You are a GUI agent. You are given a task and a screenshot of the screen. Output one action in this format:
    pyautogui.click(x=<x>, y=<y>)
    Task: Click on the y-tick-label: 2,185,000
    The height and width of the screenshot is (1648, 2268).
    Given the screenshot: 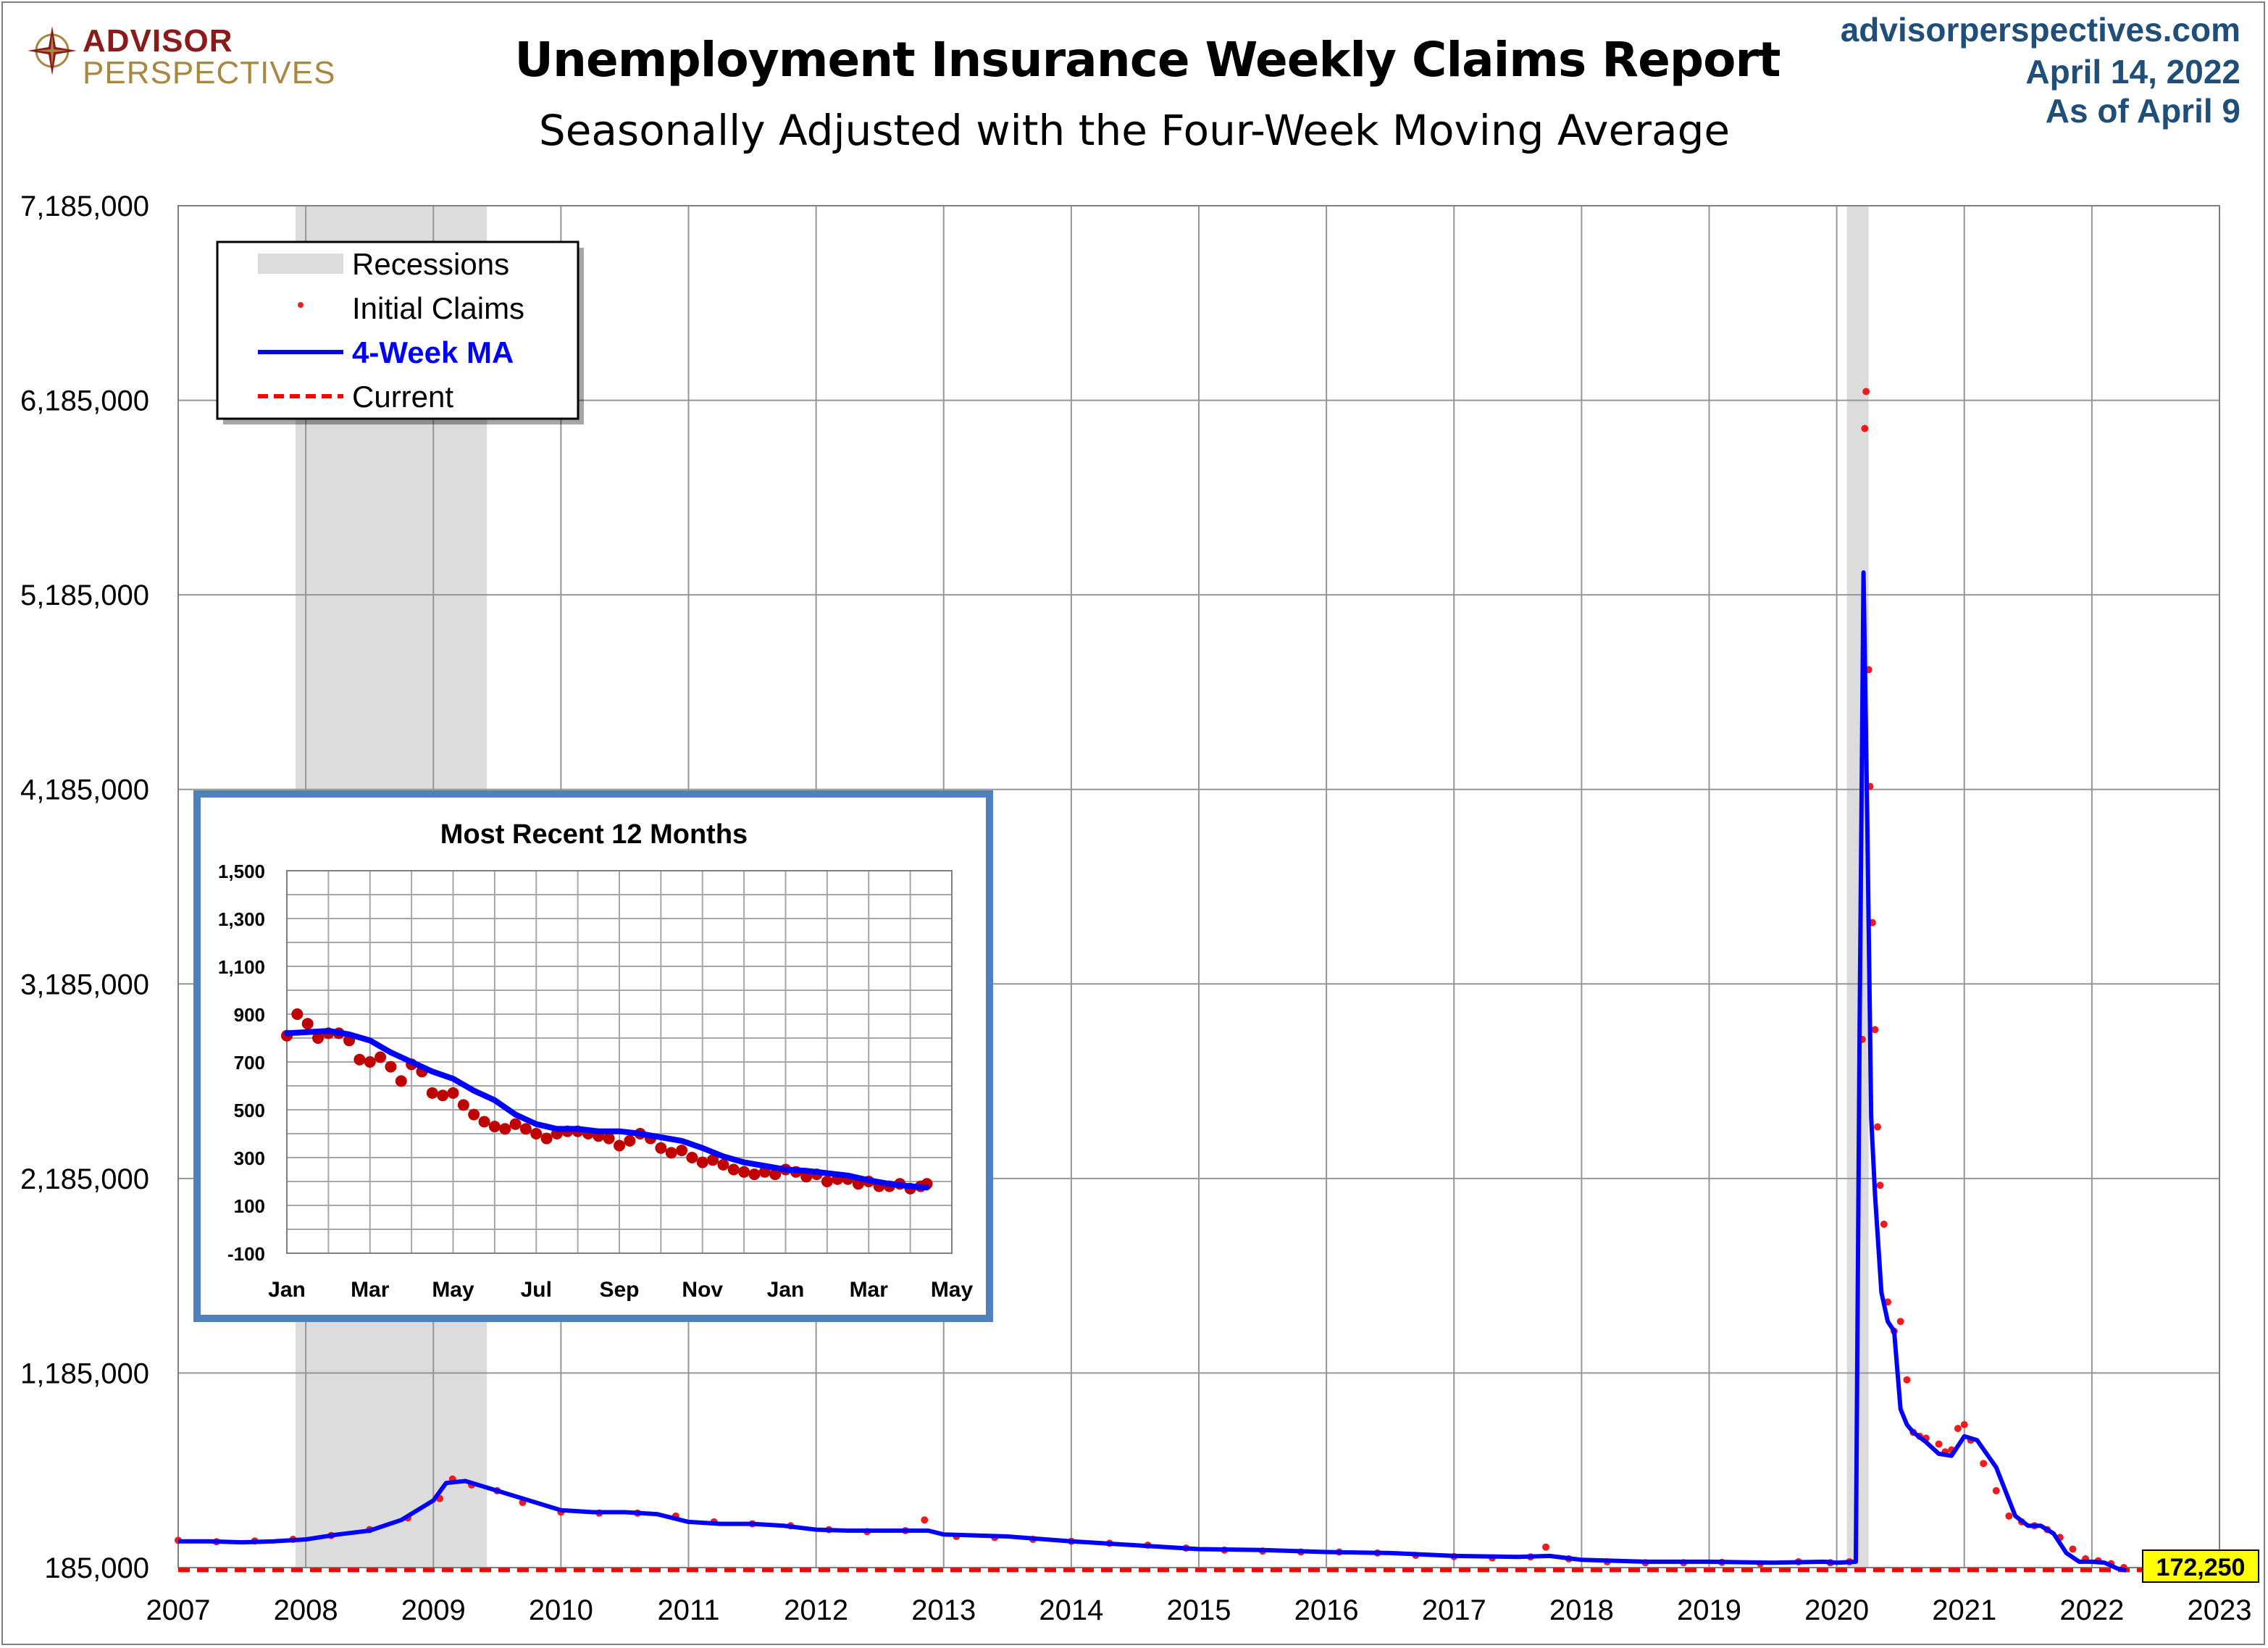 What is the action you would take?
    pyautogui.click(x=85, y=1179)
    